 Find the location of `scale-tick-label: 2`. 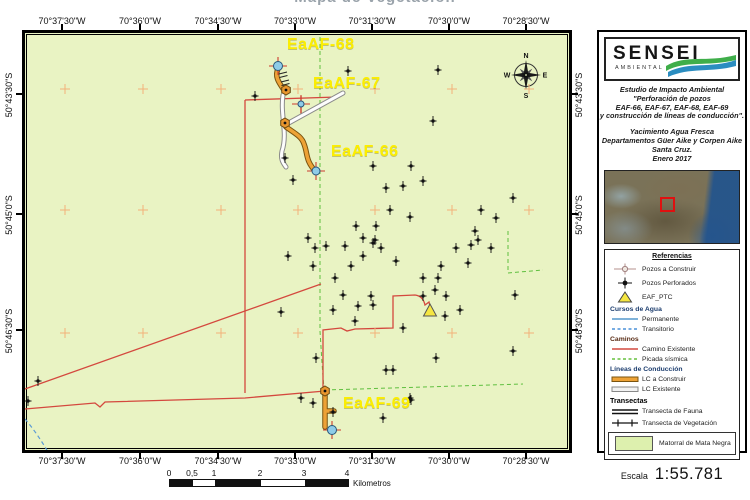

scale-tick-label: 2 is located at coordinates (260, 473).